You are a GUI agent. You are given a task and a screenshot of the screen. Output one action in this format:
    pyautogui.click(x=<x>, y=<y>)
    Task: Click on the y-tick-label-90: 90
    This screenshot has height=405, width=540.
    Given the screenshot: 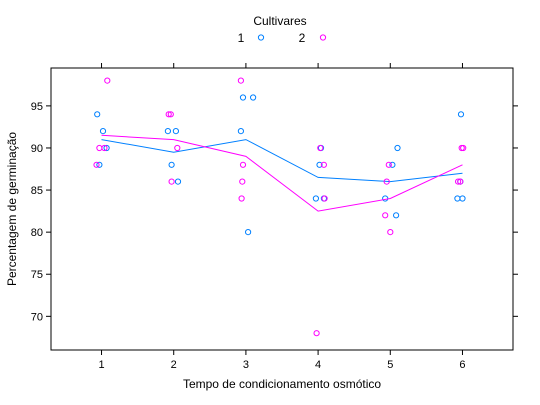 What is the action you would take?
    pyautogui.click(x=37, y=149)
    